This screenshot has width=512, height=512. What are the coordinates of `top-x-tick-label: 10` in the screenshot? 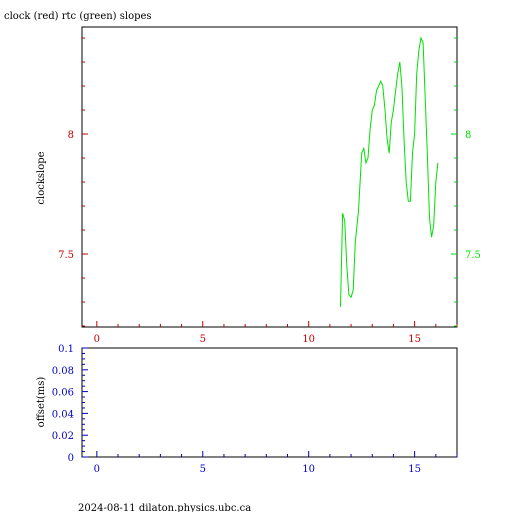 It's located at (308, 339).